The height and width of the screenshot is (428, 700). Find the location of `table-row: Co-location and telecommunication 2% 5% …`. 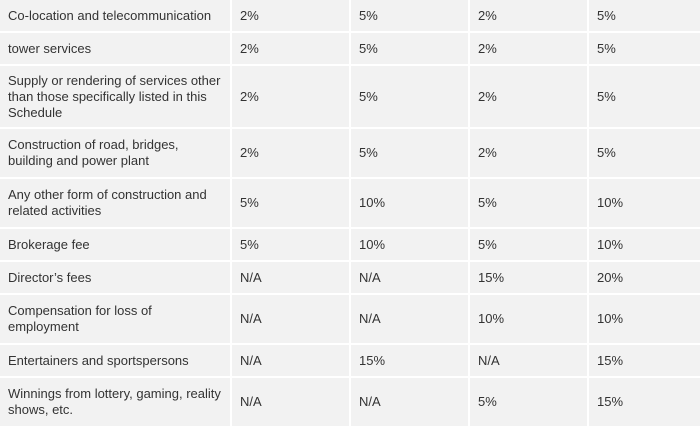

table-row: Co-location and telecommunication 2% 5% … is located at coordinates (350, 15).